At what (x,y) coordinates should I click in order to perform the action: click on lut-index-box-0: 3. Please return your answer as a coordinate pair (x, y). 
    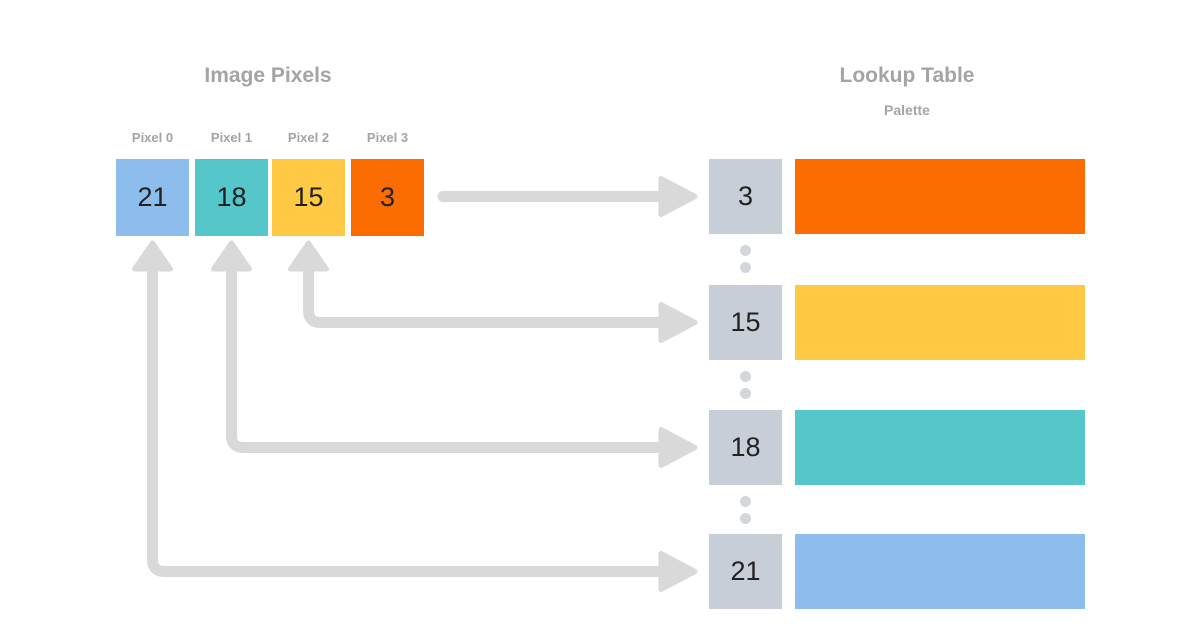
    Looking at the image, I should click on (745, 196).